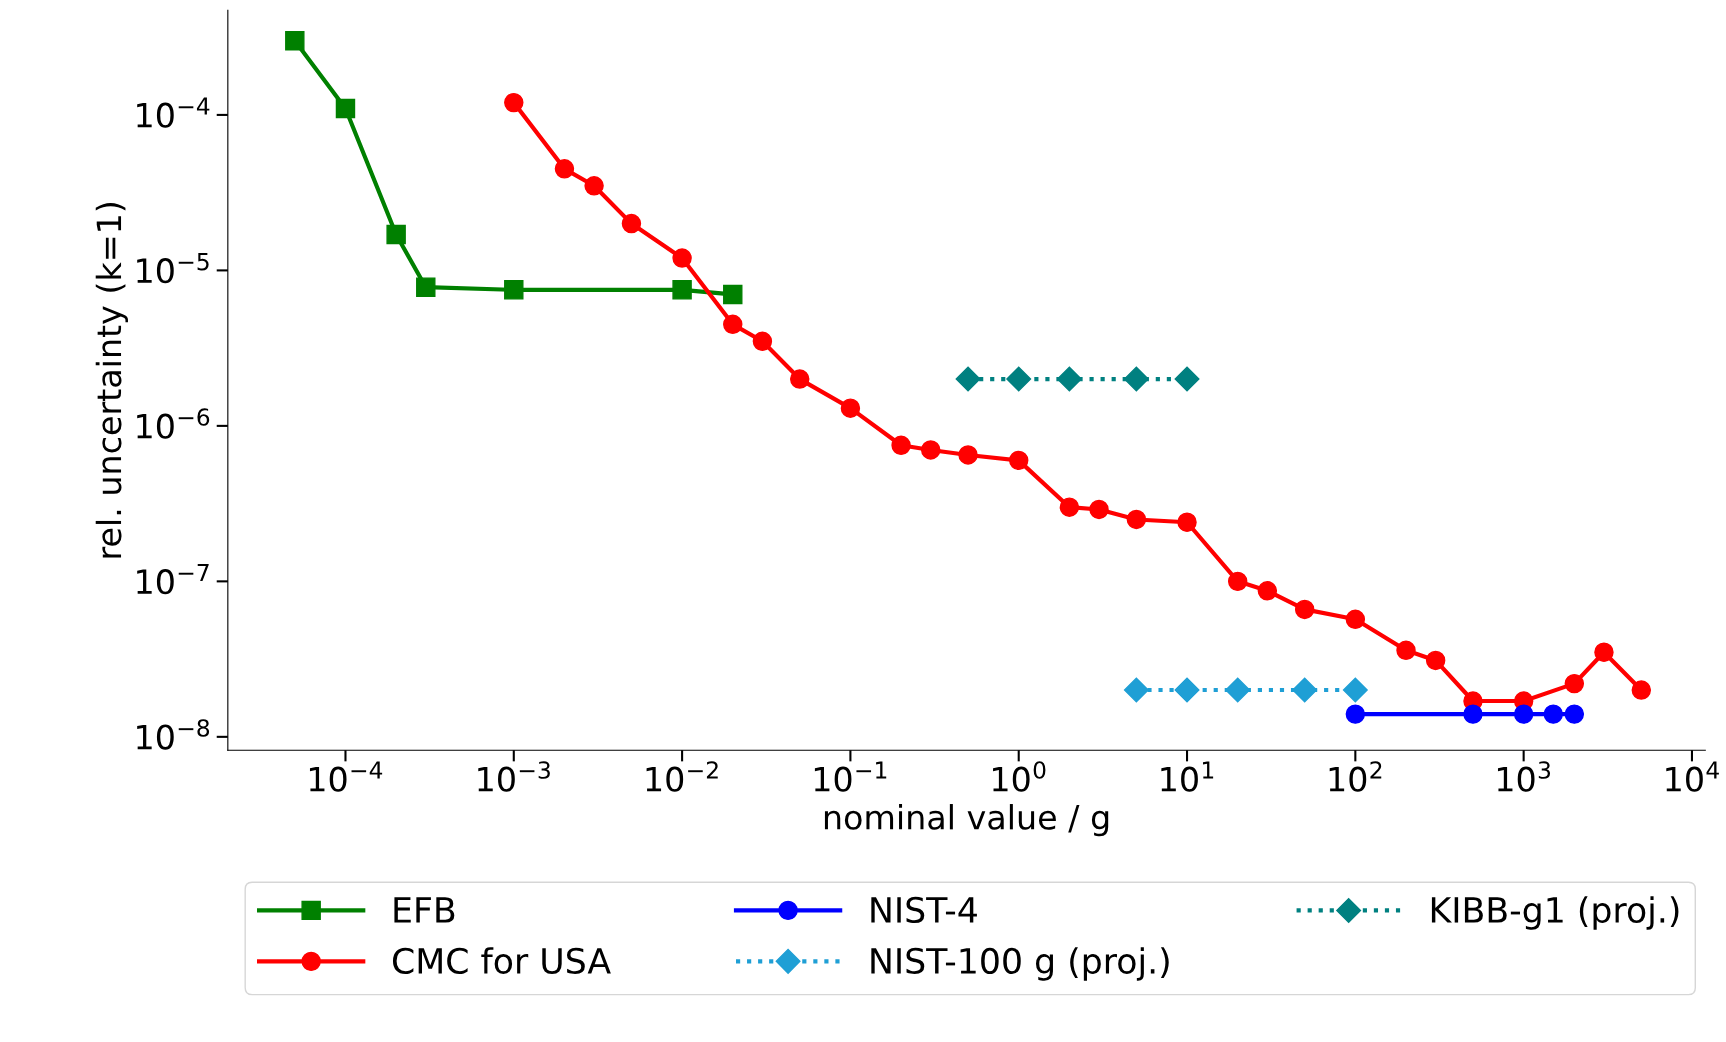  What do you see at coordinates (111, 380) in the screenshot?
I see `y-axis-title: rel. uncertainty (k=1)` at bounding box center [111, 380].